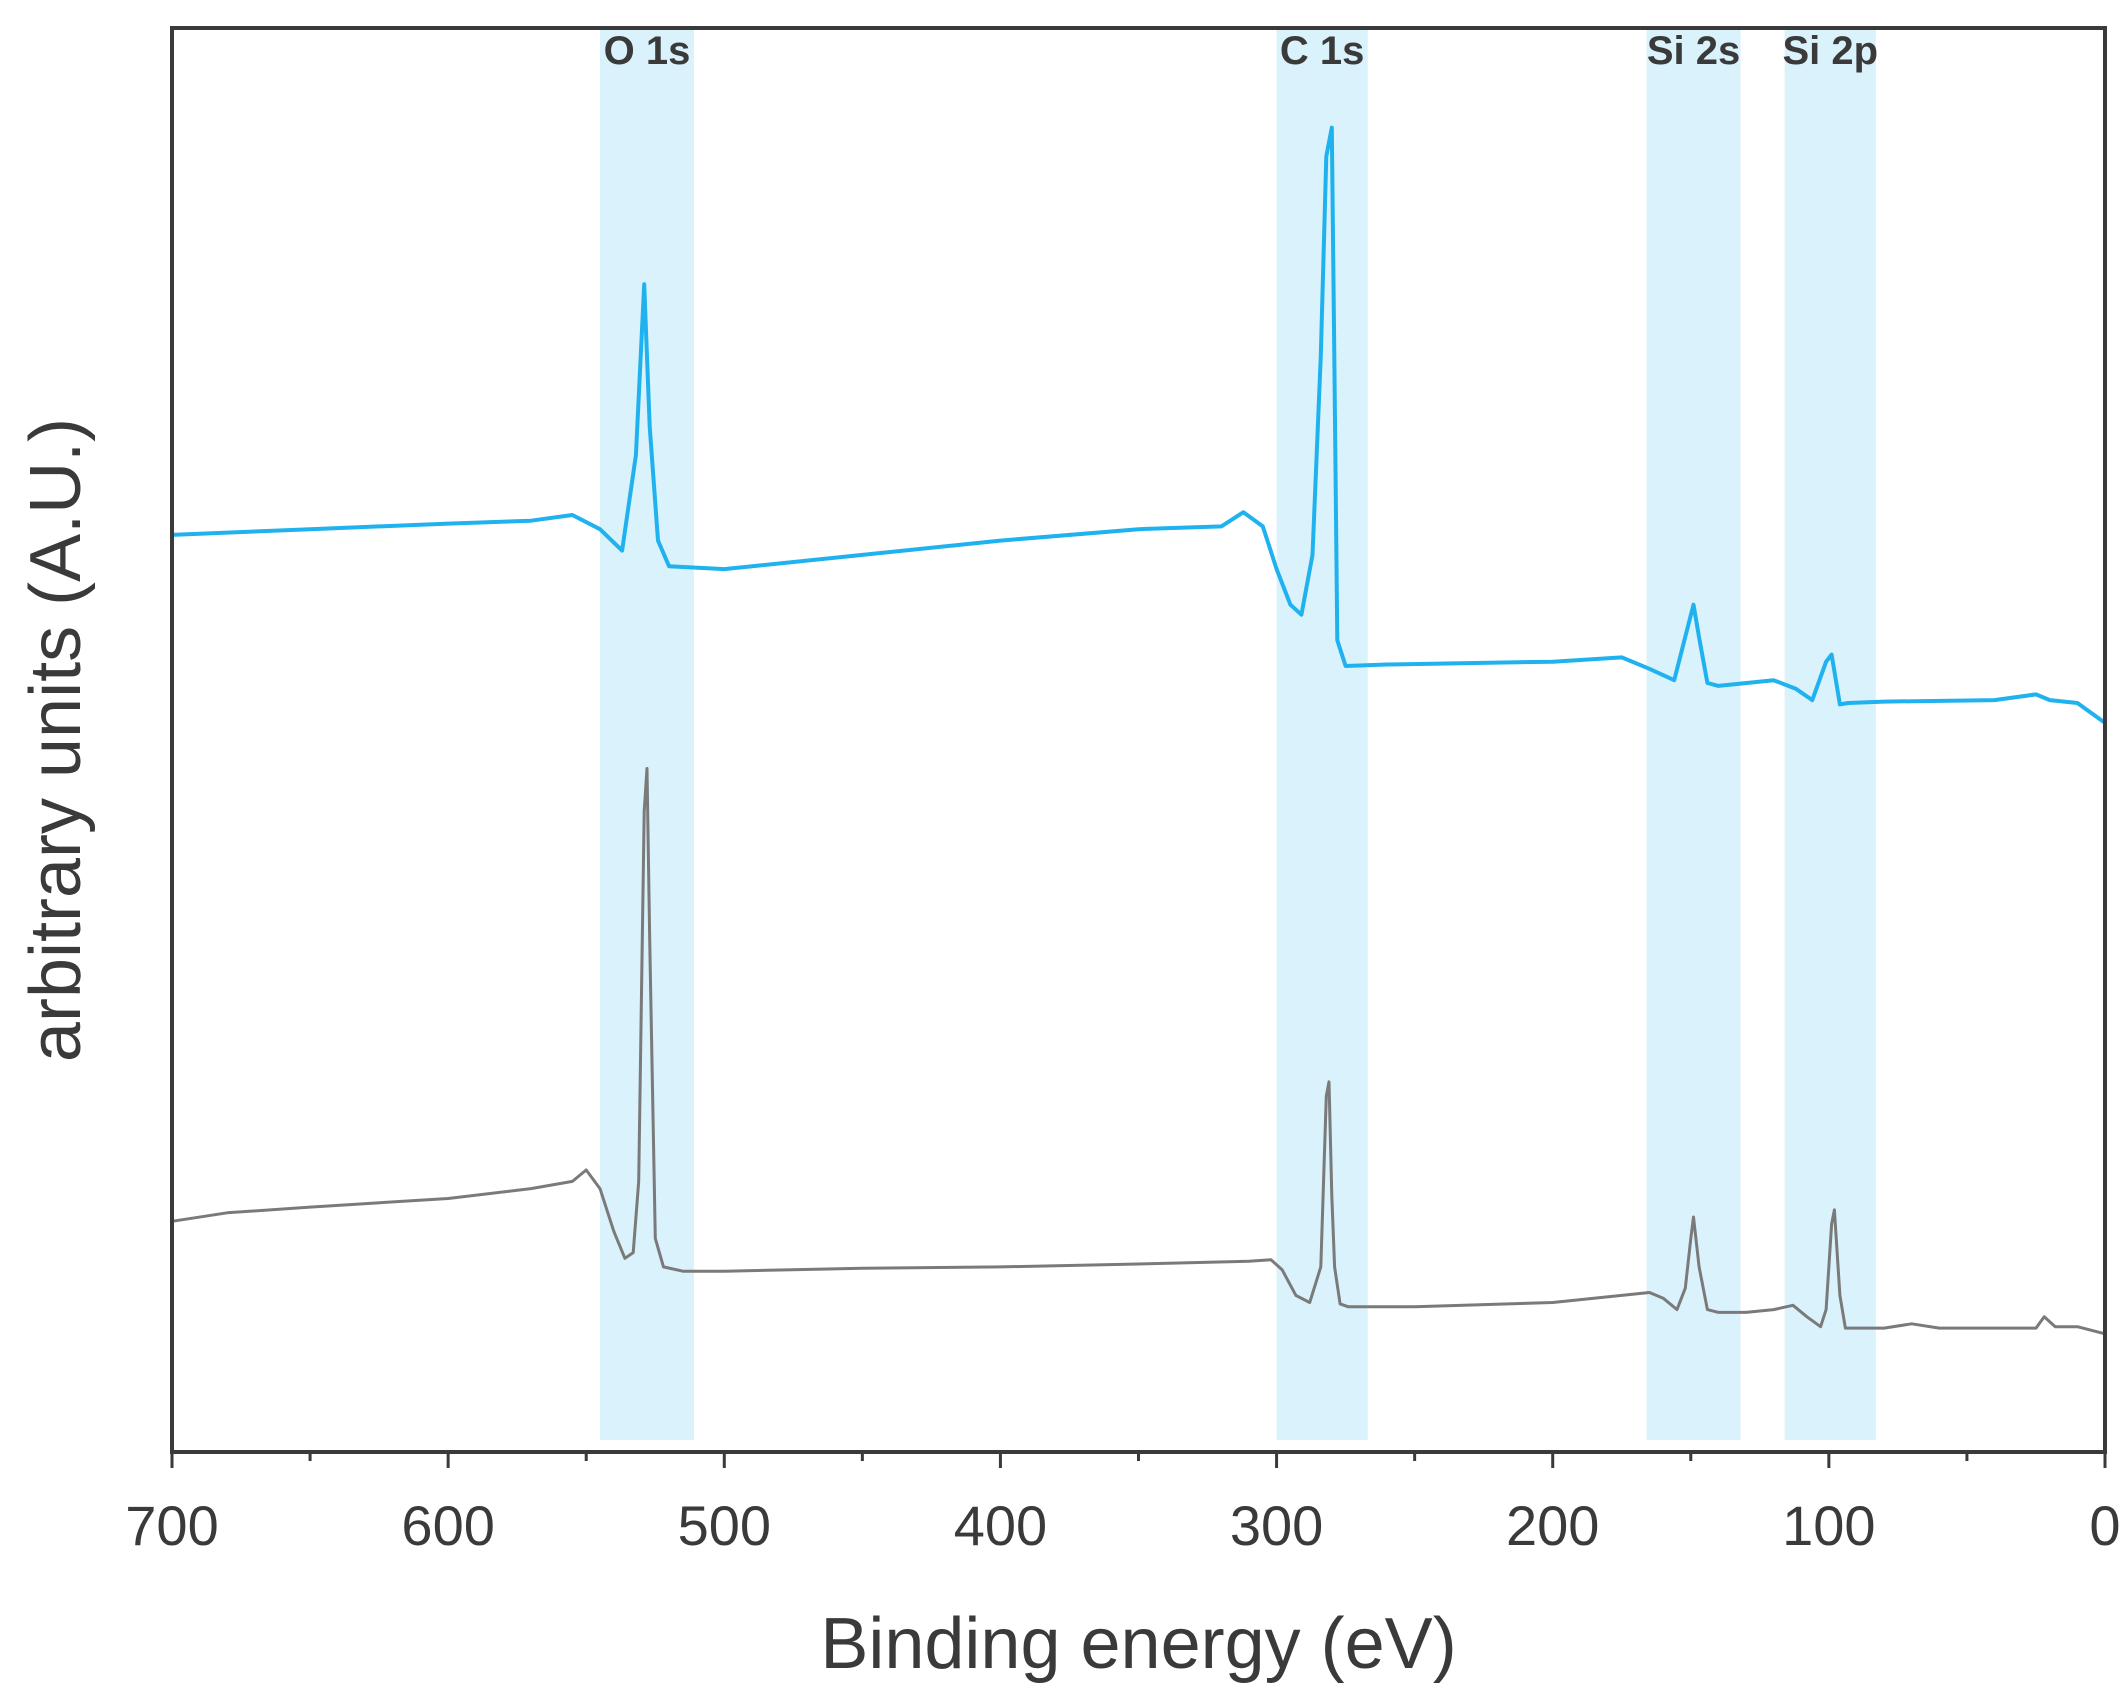  Describe the element at coordinates (1138, 1644) in the screenshot. I see `x-axis-title: Binding energy (eV)` at that location.